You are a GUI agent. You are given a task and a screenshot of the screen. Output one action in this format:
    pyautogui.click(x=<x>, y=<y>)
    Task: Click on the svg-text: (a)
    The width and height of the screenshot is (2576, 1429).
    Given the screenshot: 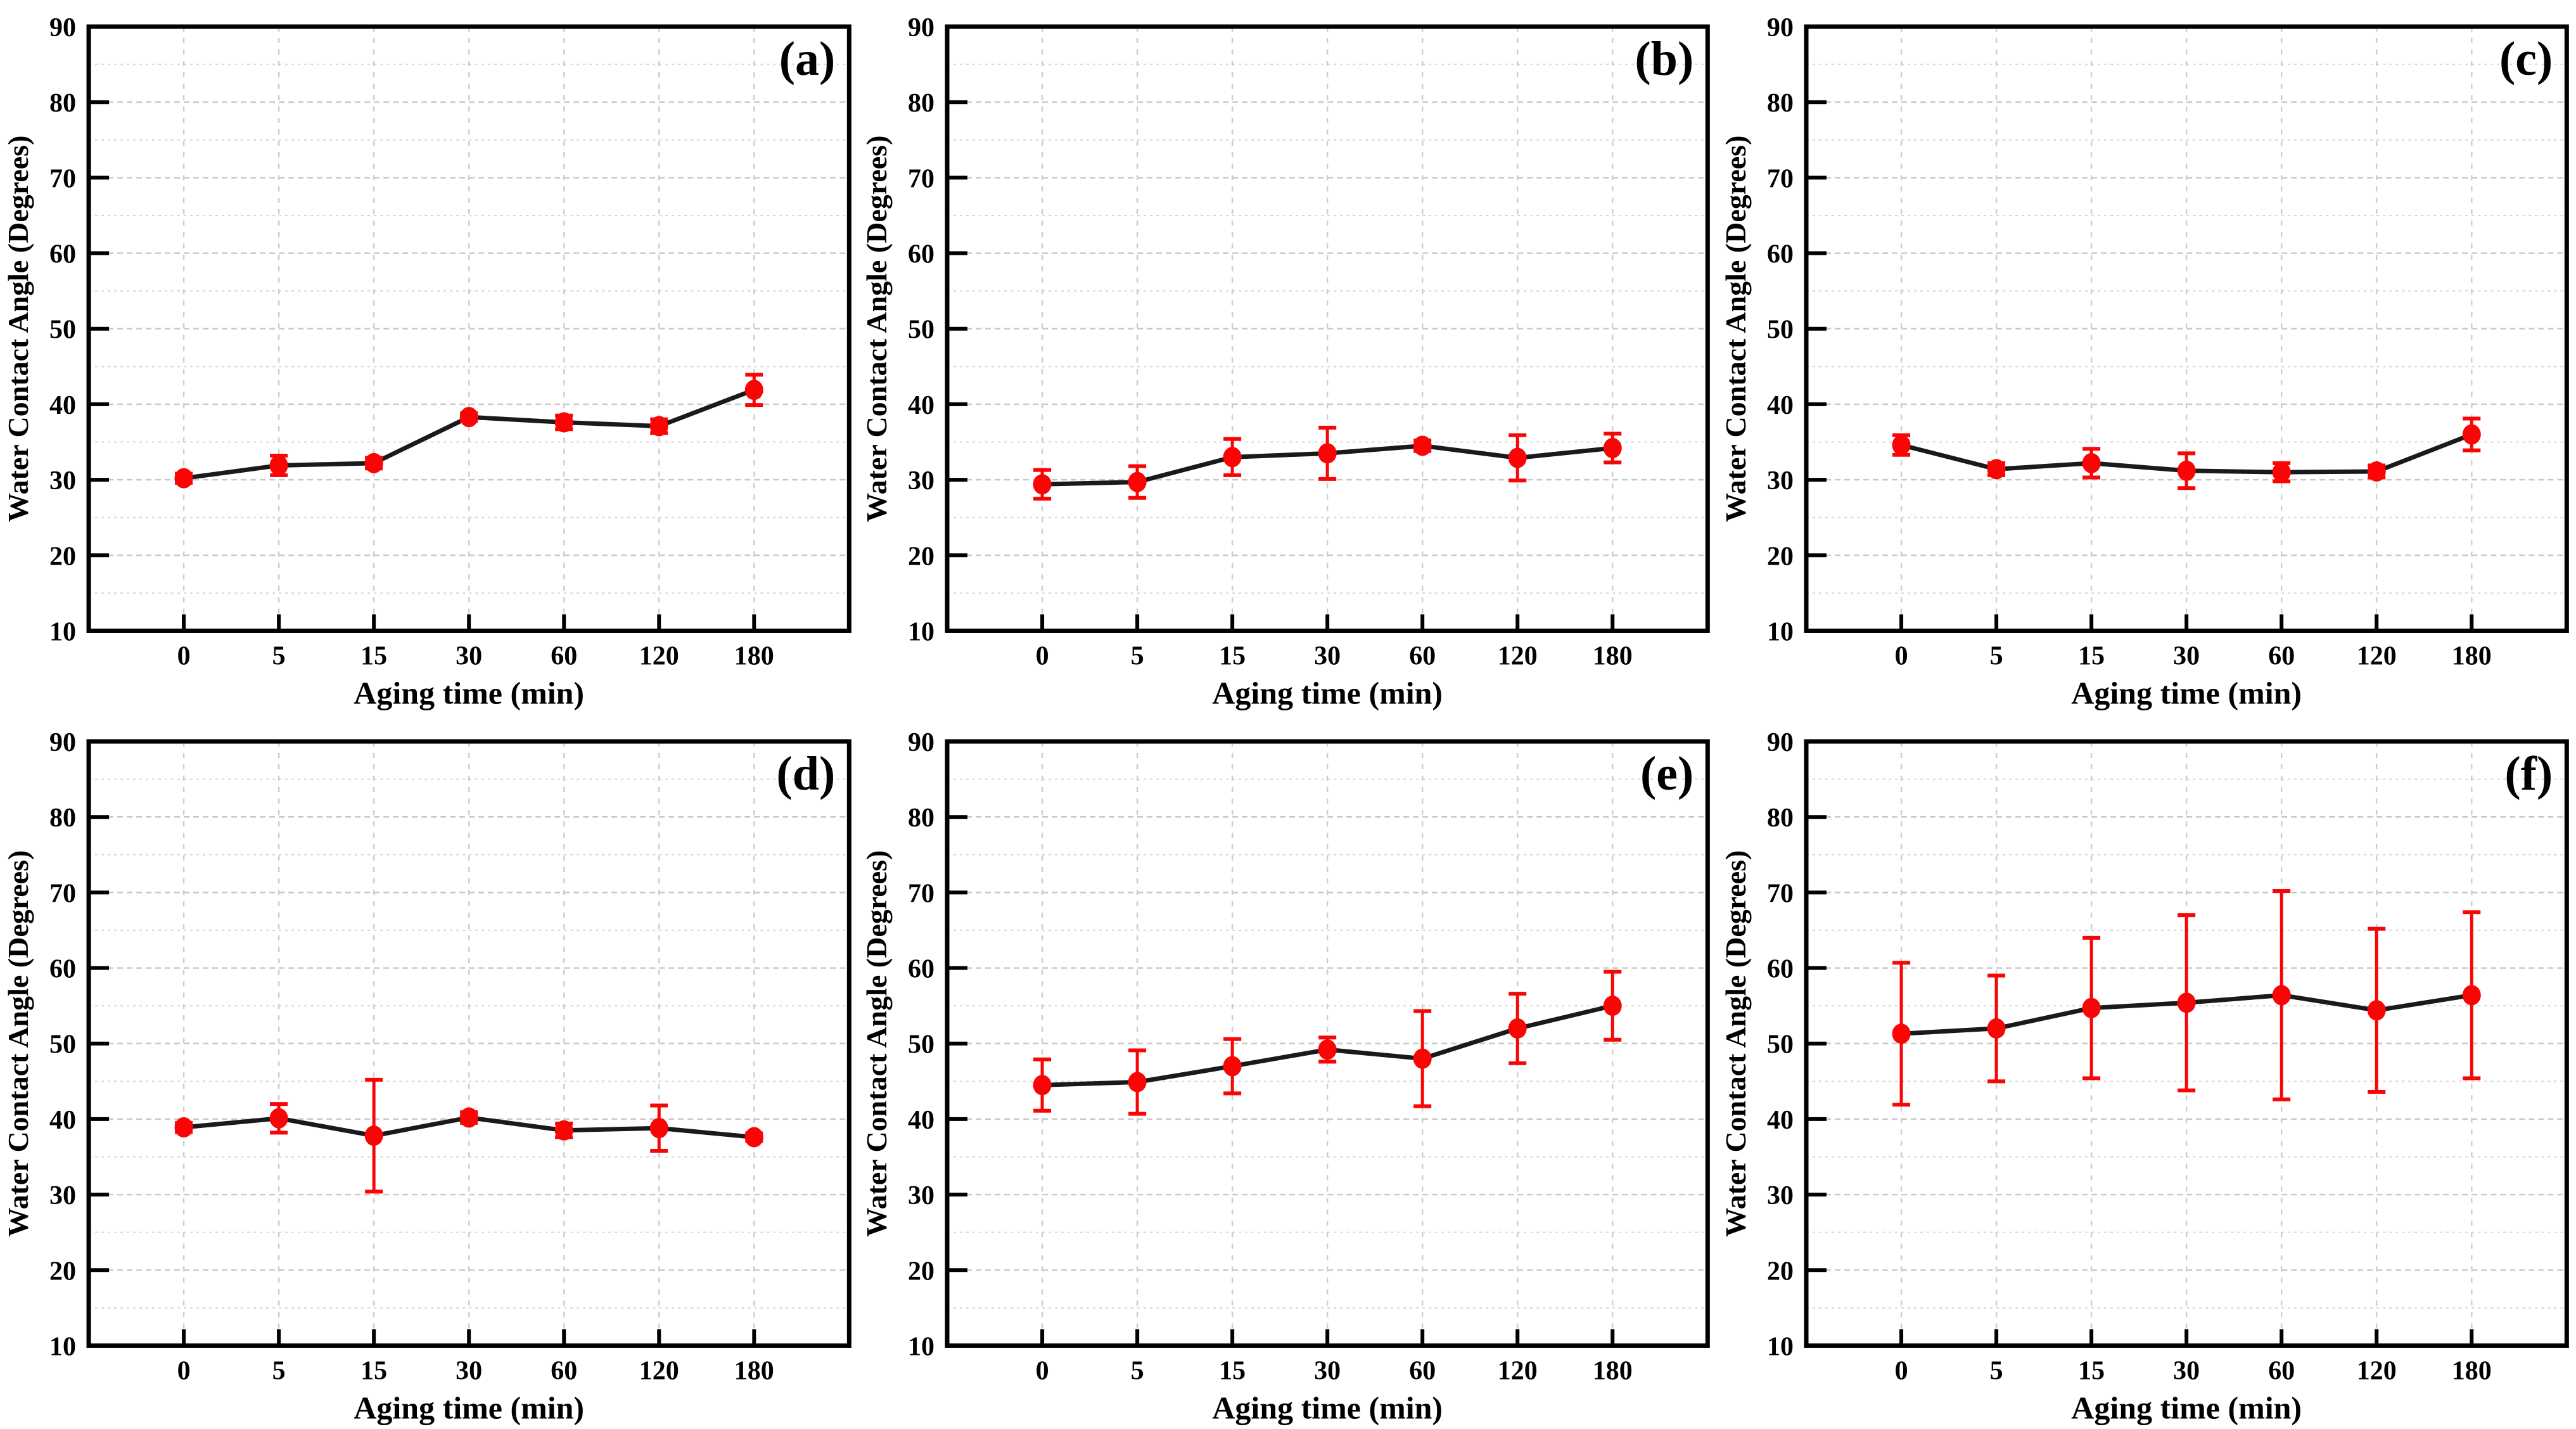 What is the action you would take?
    pyautogui.click(x=808, y=59)
    